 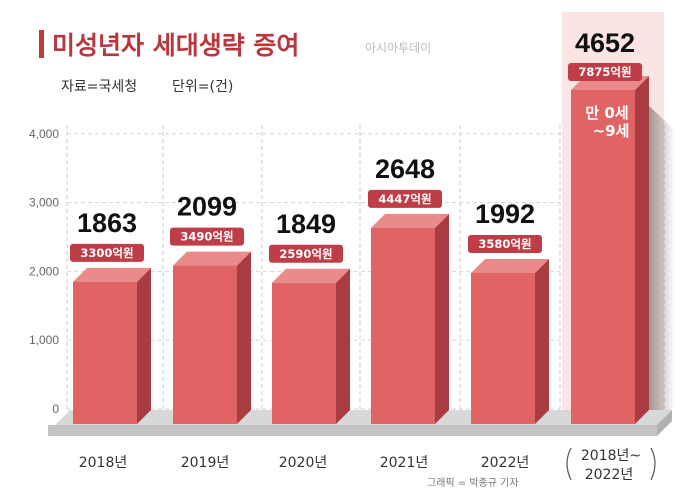 I want to click on brand-watermark: 아시아투데이, so click(x=398, y=48).